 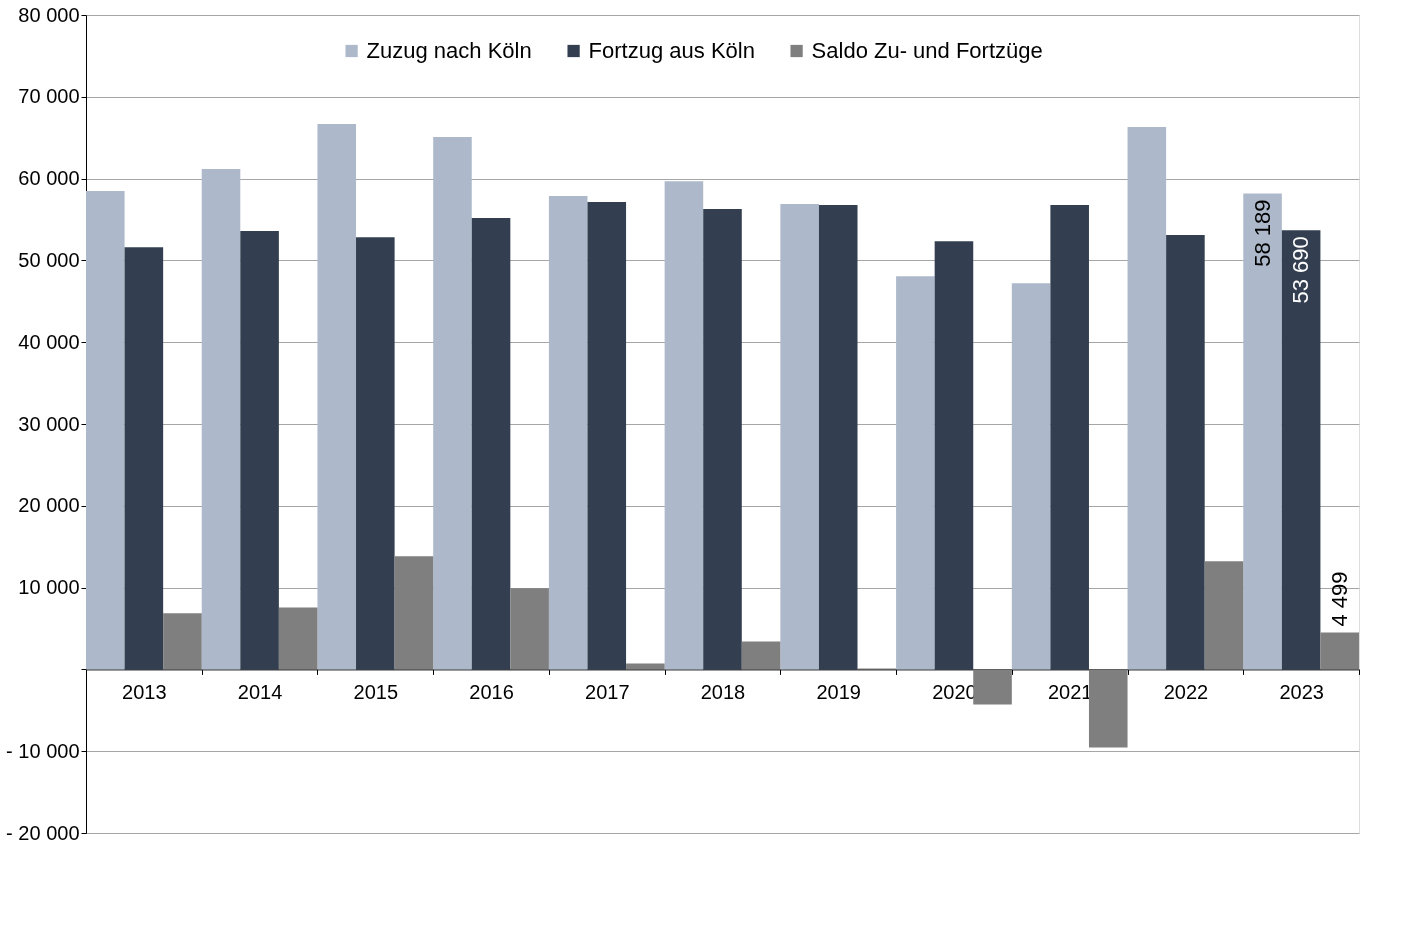 What do you see at coordinates (1339, 599) in the screenshot?
I see `data-label: 4 499` at bounding box center [1339, 599].